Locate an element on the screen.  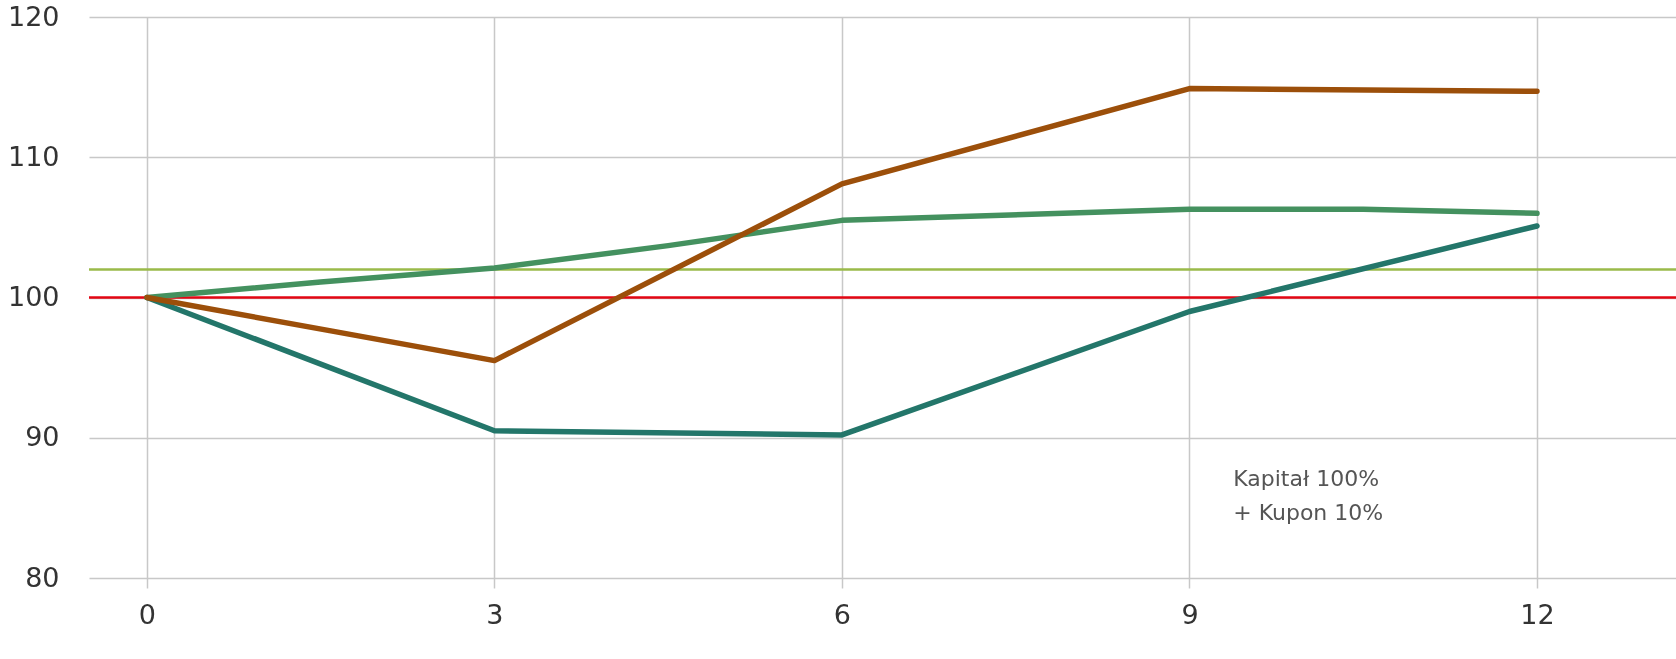
y-tick-label: 110 is located at coordinates (33, 156).